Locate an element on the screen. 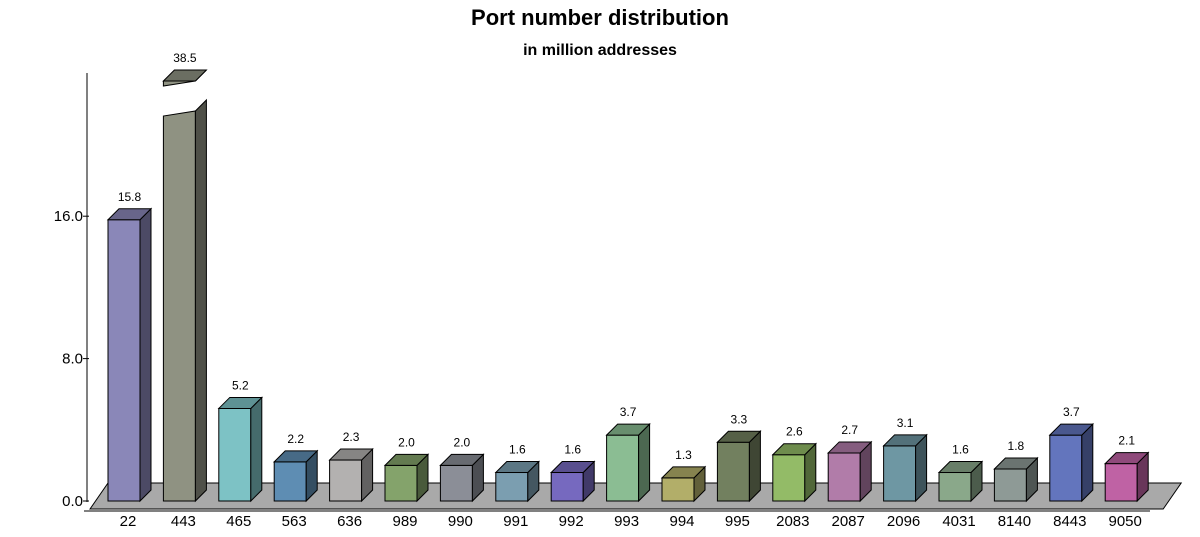 This screenshot has height=537, width=1200. bar-22: 15.8 22 is located at coordinates (129, 360).